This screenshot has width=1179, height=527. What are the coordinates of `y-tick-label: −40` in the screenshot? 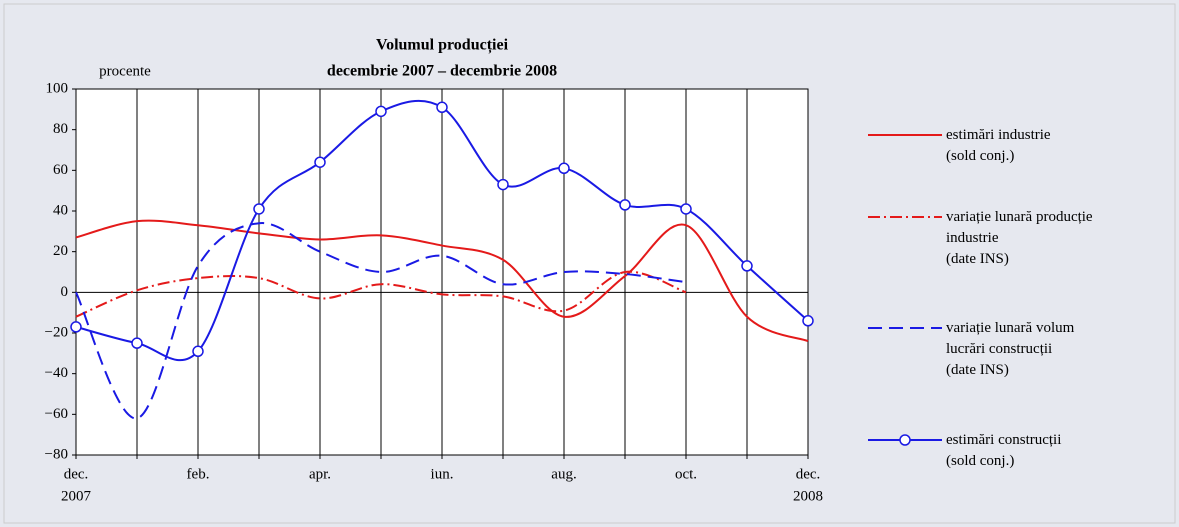 It's located at (56, 373).